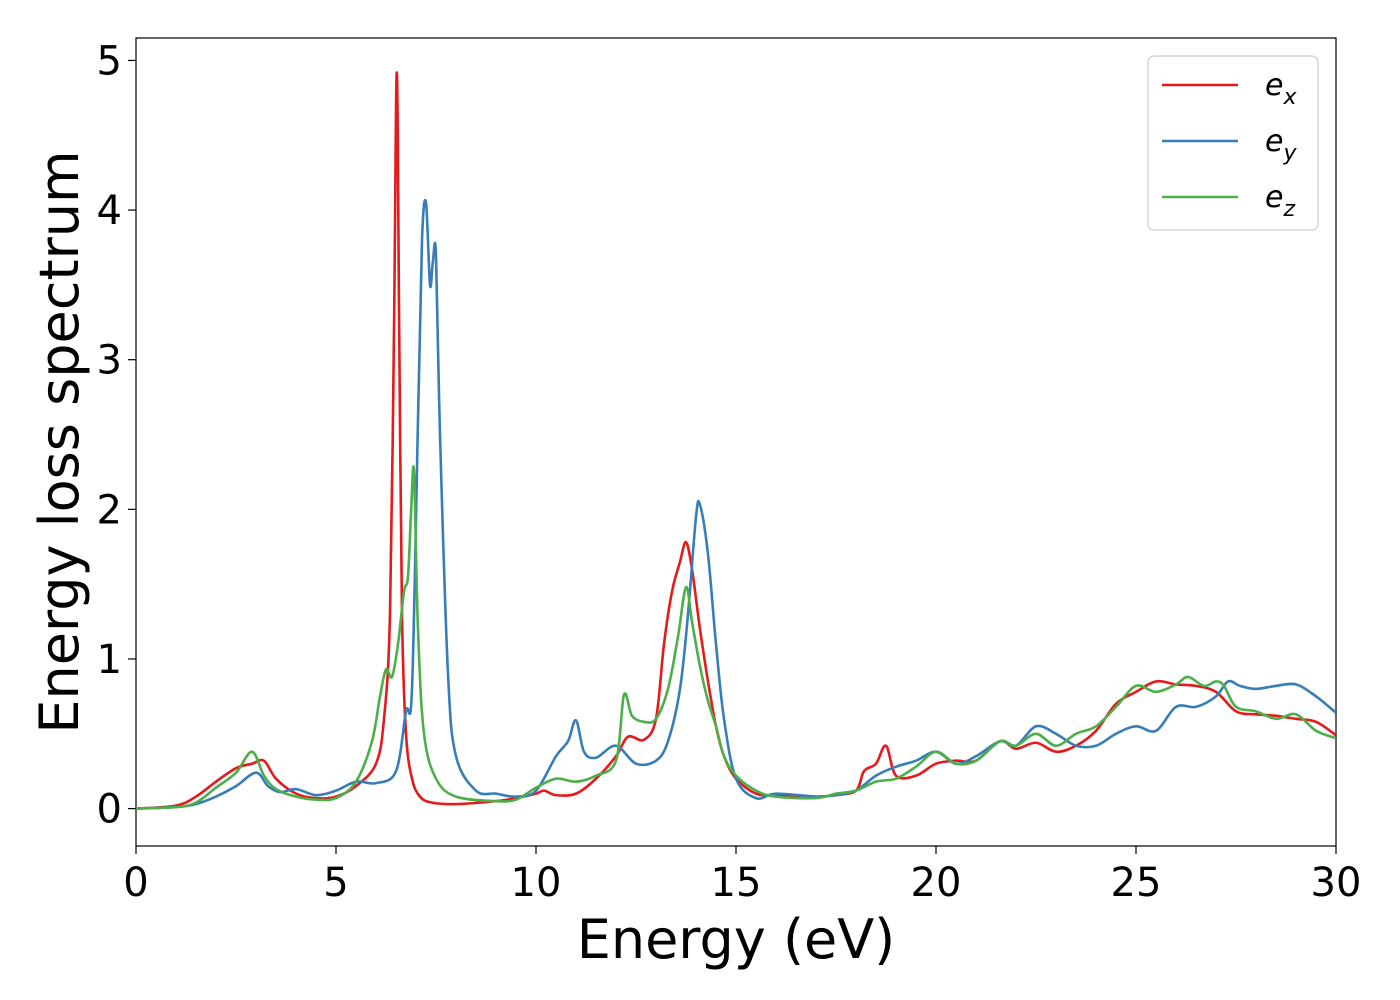 The width and height of the screenshot is (1400, 1000). Describe the element at coordinates (1336, 883) in the screenshot. I see `x-tick-label: 30` at that location.